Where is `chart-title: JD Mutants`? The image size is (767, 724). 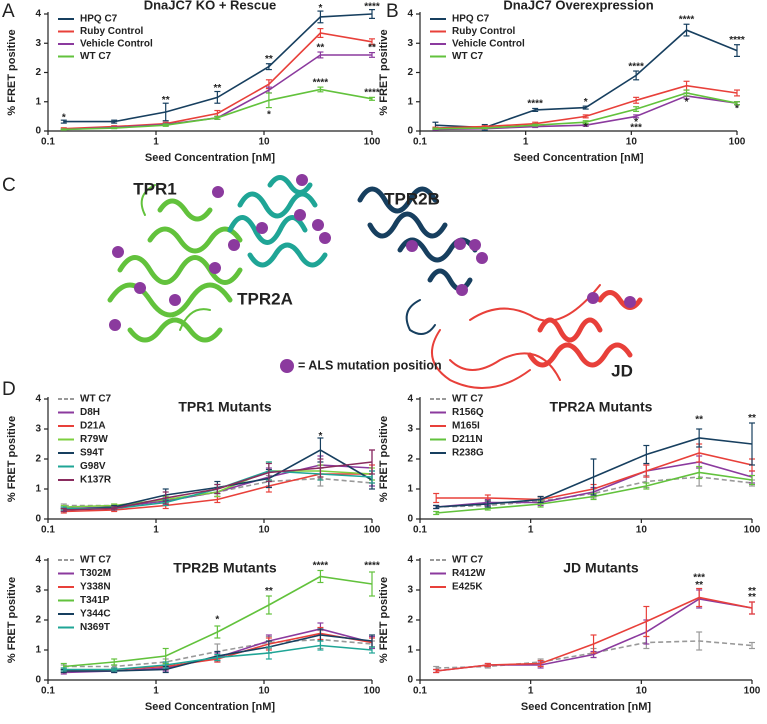
chart-title: JD Mutants is located at coordinates (601, 568).